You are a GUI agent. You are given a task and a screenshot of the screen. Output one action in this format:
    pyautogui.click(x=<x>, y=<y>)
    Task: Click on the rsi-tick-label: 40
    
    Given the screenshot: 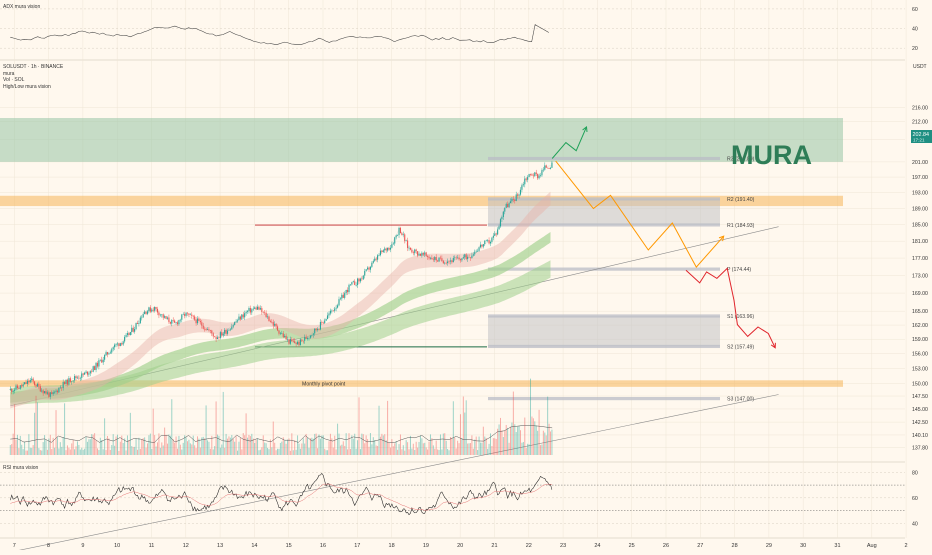 What is the action you would take?
    pyautogui.click(x=915, y=524)
    